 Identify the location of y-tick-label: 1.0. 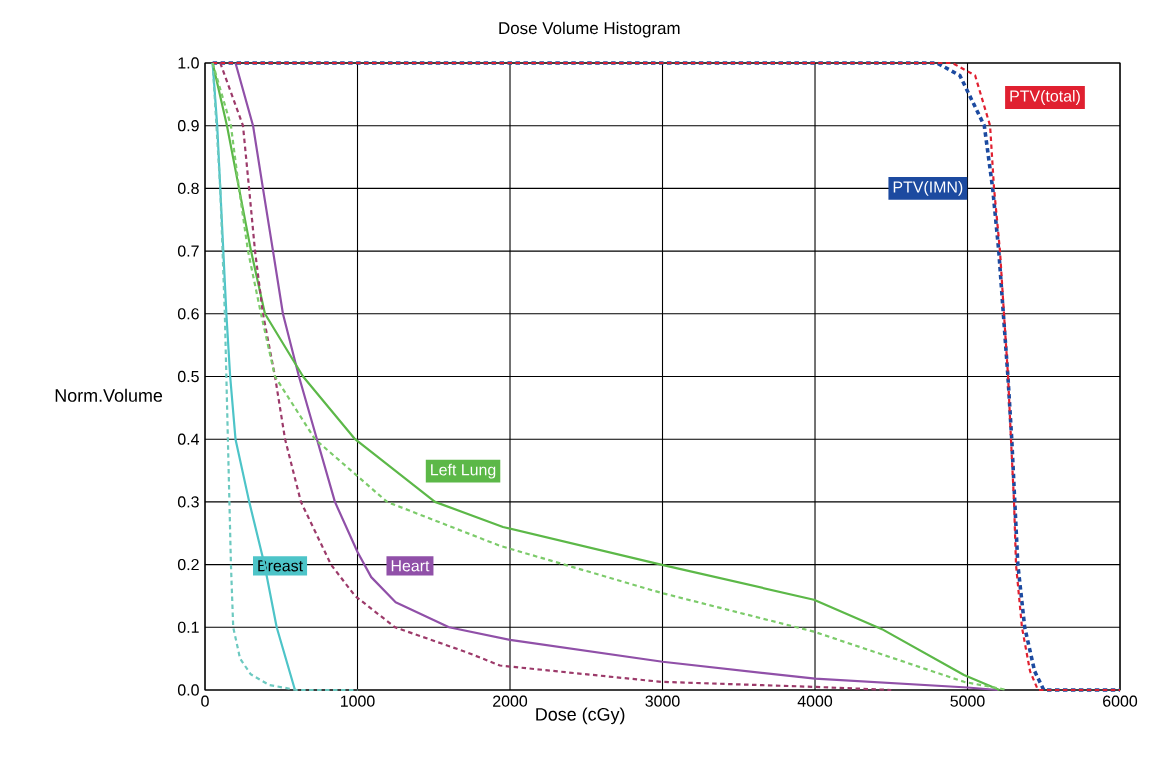
(188, 63).